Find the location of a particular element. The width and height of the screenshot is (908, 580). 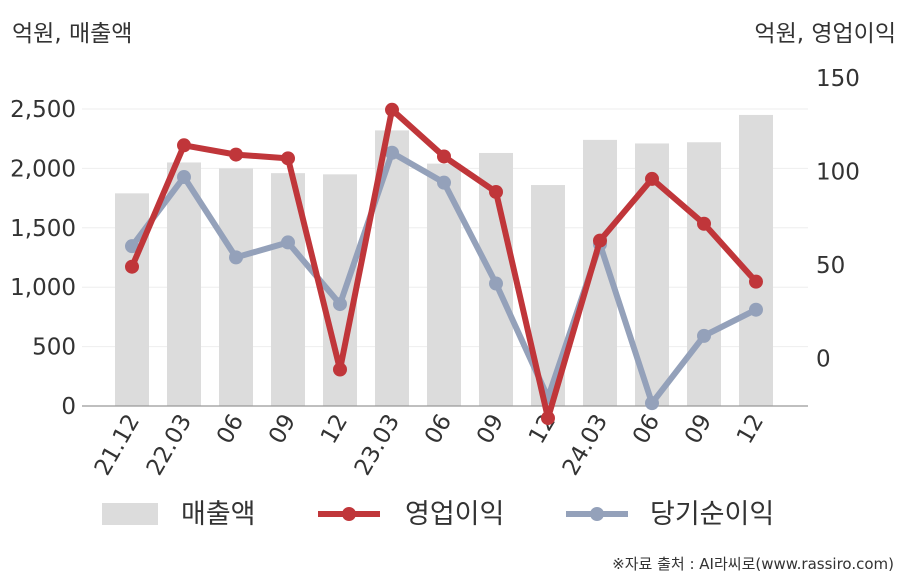

legend-label-sales: 매출액 is located at coordinates (218, 514).